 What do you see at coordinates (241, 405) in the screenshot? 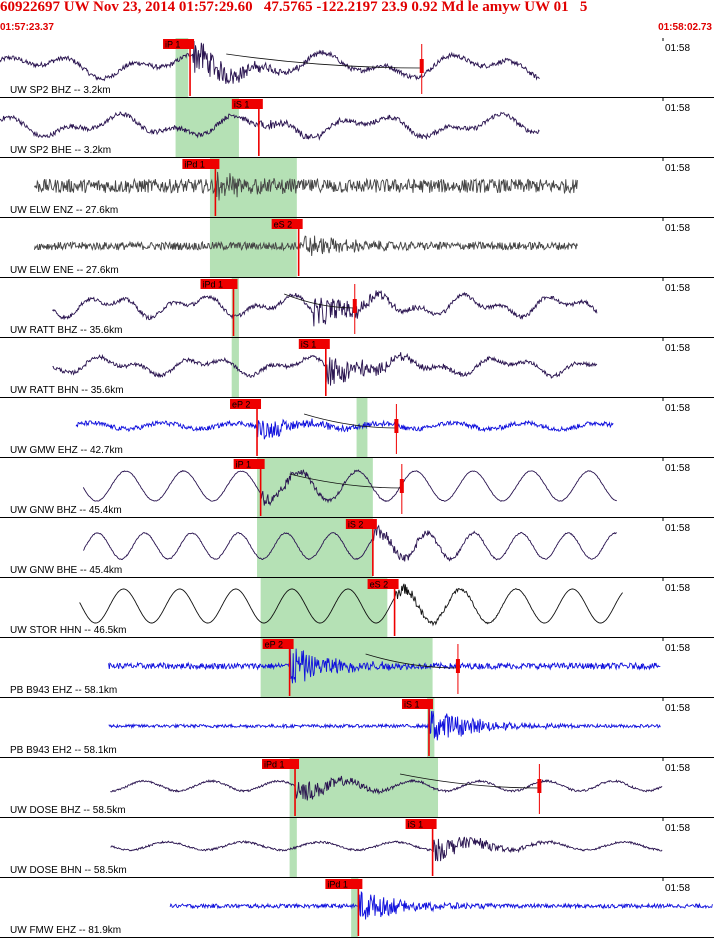
I see `pick-label: eP 2` at bounding box center [241, 405].